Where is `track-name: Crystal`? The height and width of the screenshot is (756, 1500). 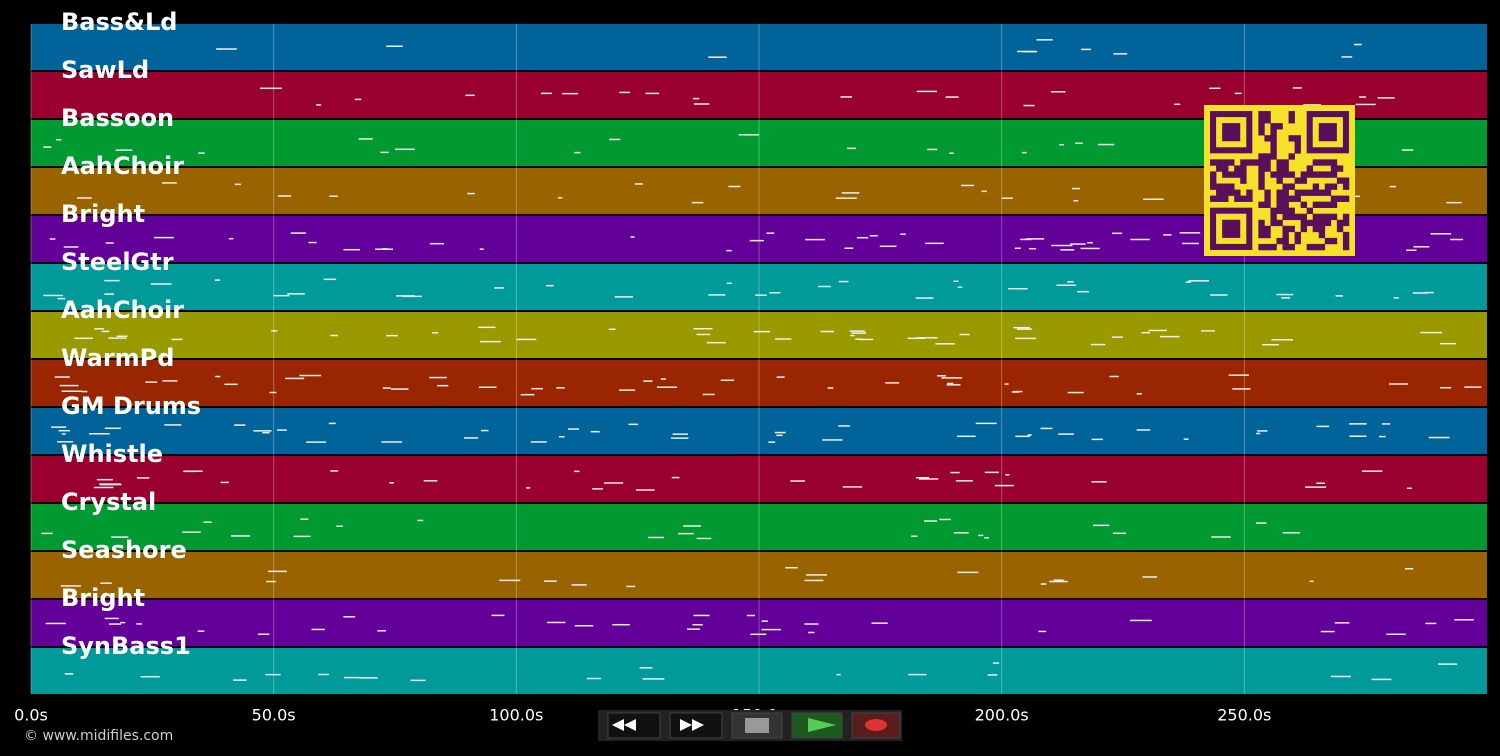
track-name: Crystal is located at coordinates (108, 502).